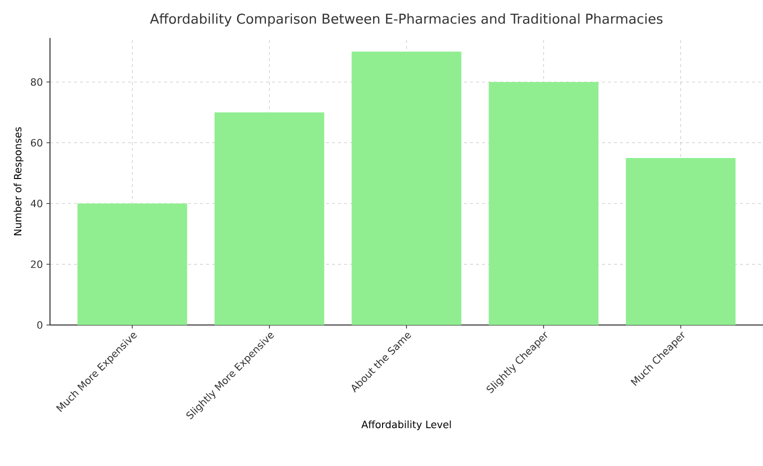  What do you see at coordinates (36, 264) in the screenshot?
I see `y-tick-label: 20` at bounding box center [36, 264].